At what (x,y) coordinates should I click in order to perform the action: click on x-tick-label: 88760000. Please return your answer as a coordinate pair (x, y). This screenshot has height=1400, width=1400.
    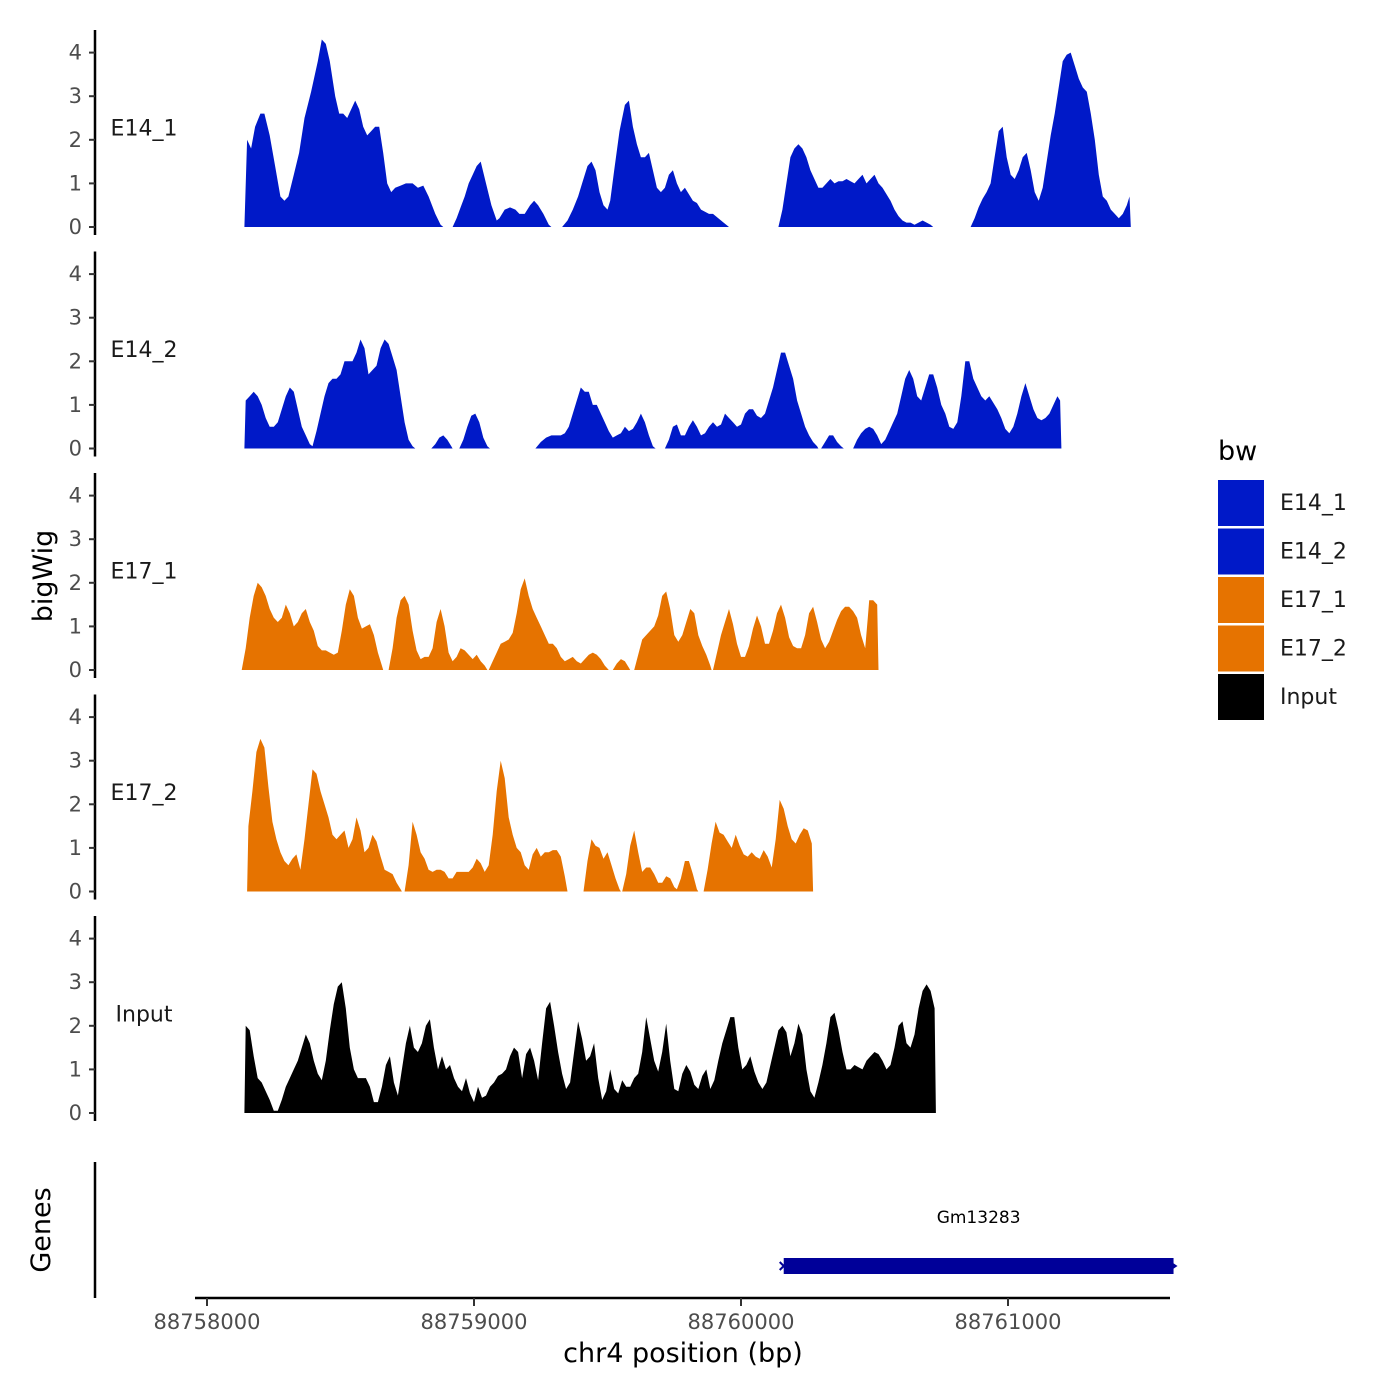
    Looking at the image, I should click on (741, 1322).